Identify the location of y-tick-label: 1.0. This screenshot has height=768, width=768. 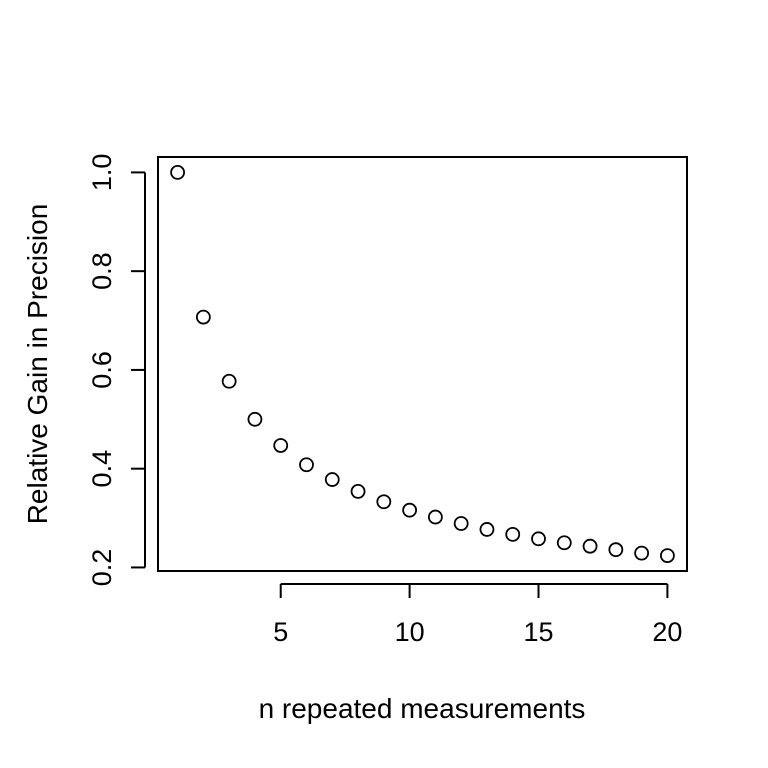
(102, 173).